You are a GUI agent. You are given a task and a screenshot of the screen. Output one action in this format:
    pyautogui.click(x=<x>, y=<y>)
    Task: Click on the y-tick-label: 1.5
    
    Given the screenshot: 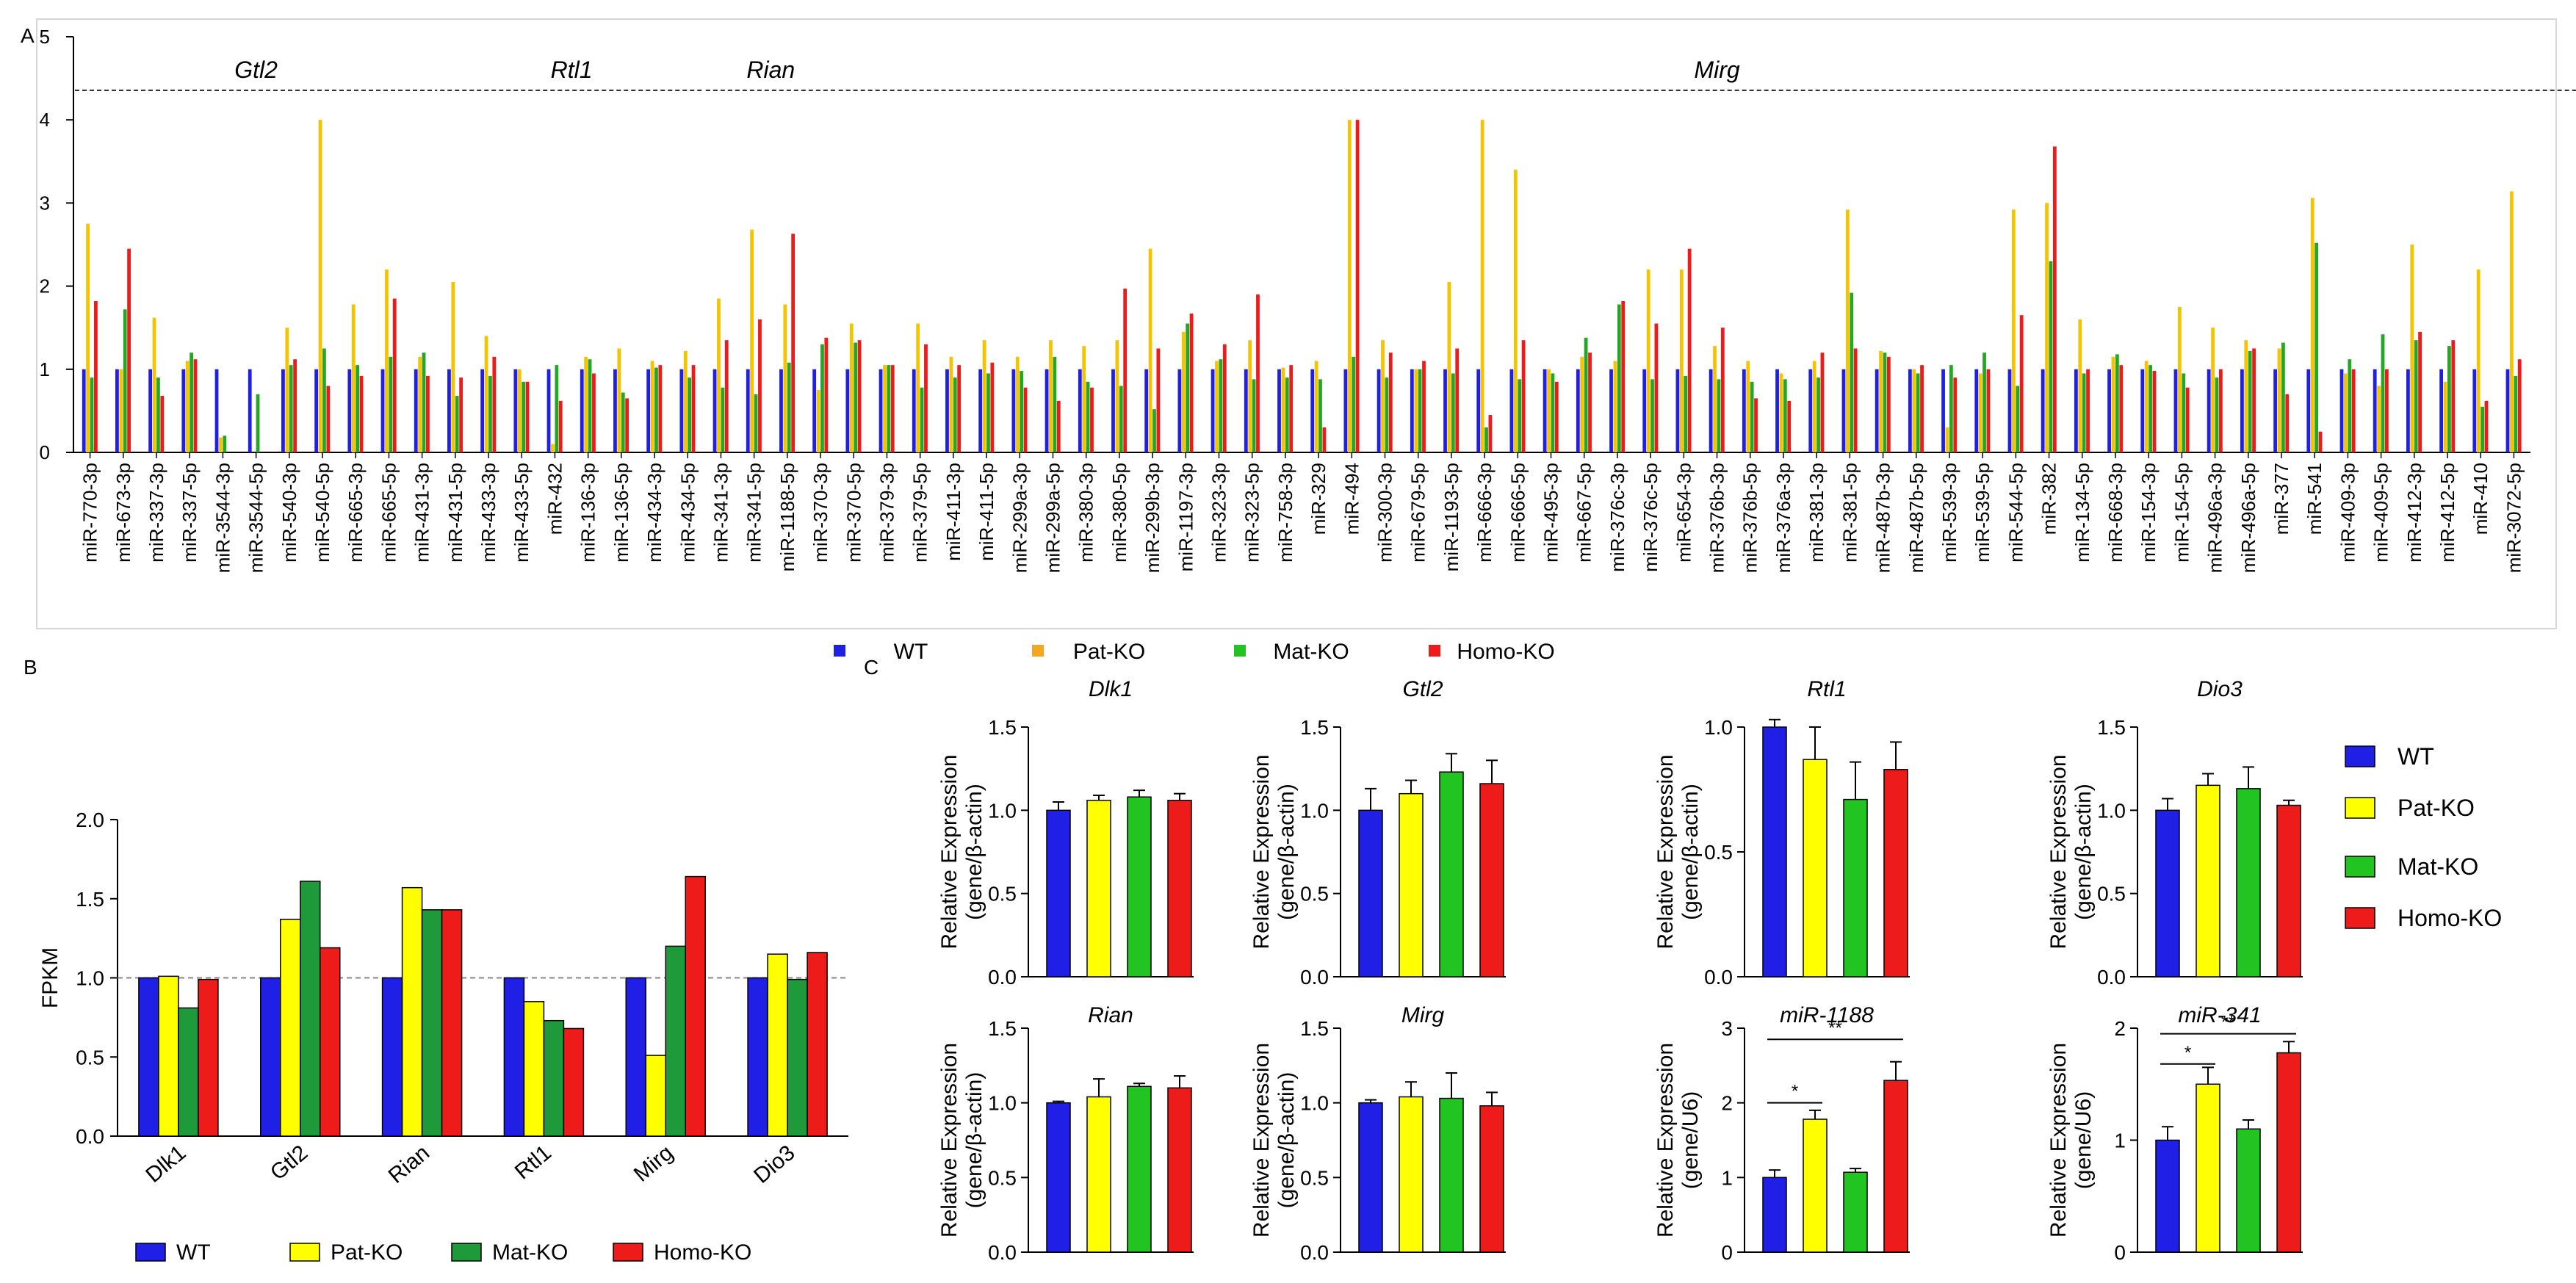 What is the action you would take?
    pyautogui.click(x=1003, y=1028)
    